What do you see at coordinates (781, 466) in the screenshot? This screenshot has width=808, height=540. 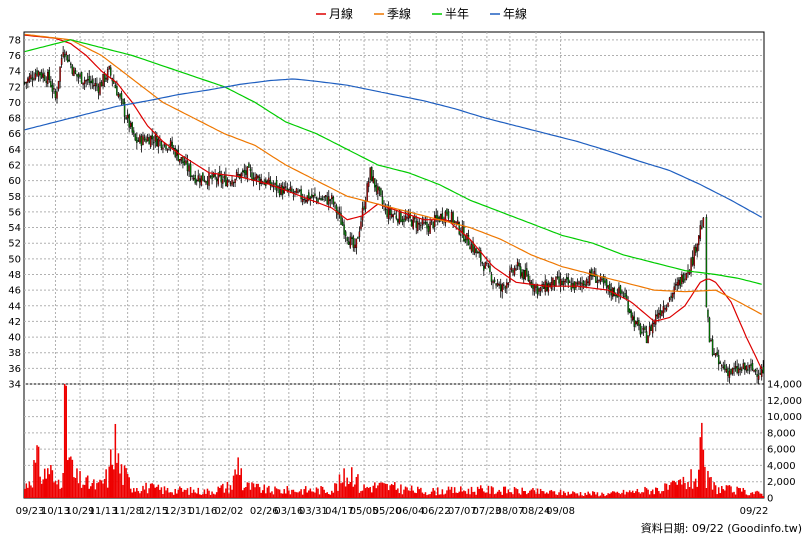 I see `volume-tick-label: 4,000` at bounding box center [781, 466].